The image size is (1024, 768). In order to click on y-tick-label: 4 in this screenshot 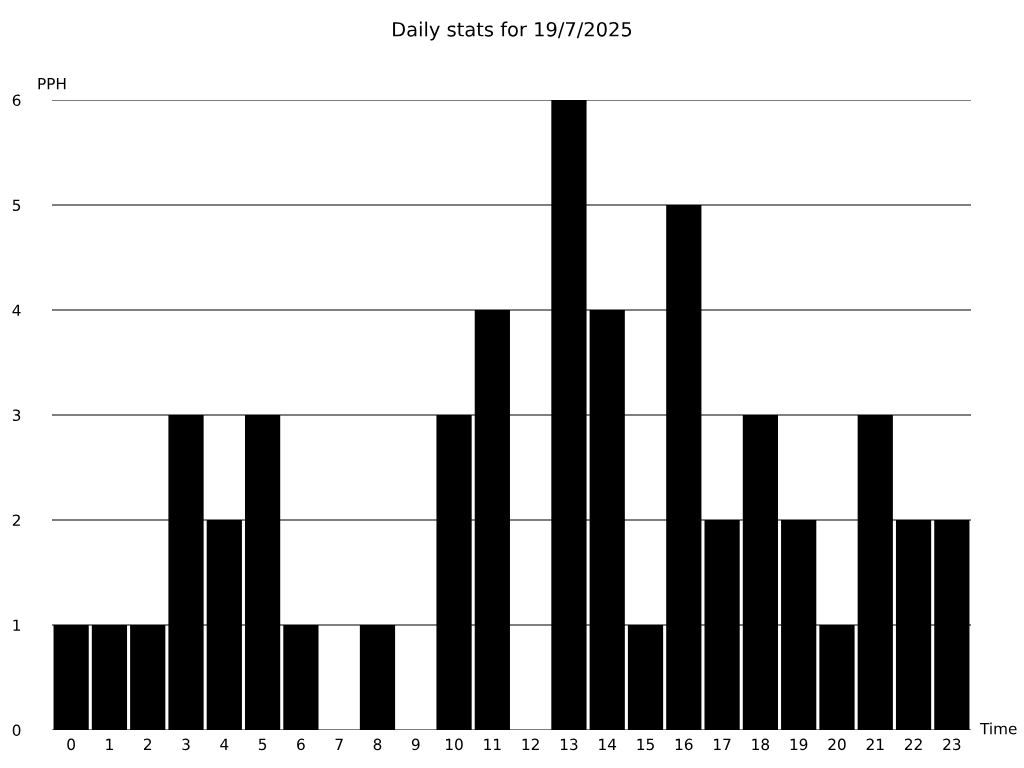, I will do `click(16, 310)`.